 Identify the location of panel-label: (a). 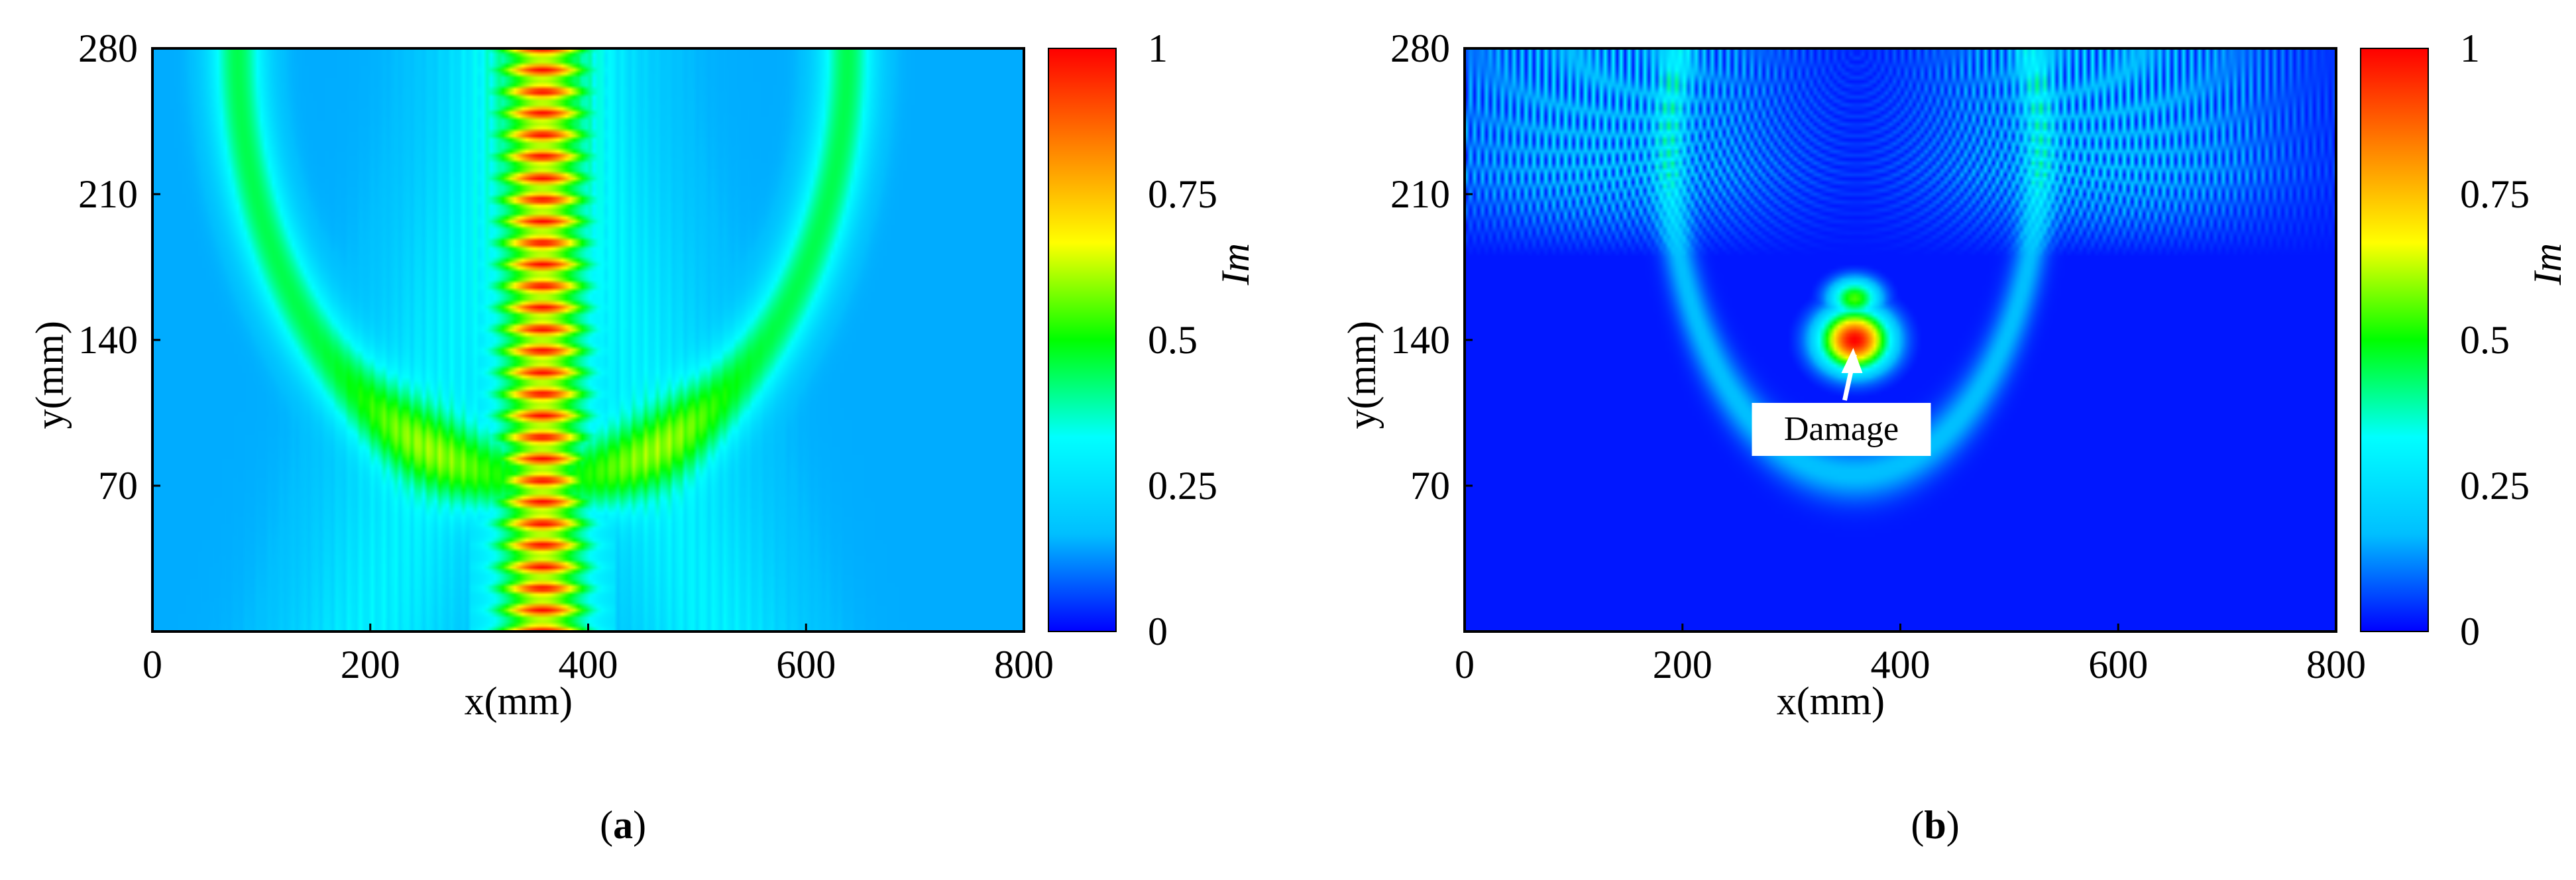
(623, 825).